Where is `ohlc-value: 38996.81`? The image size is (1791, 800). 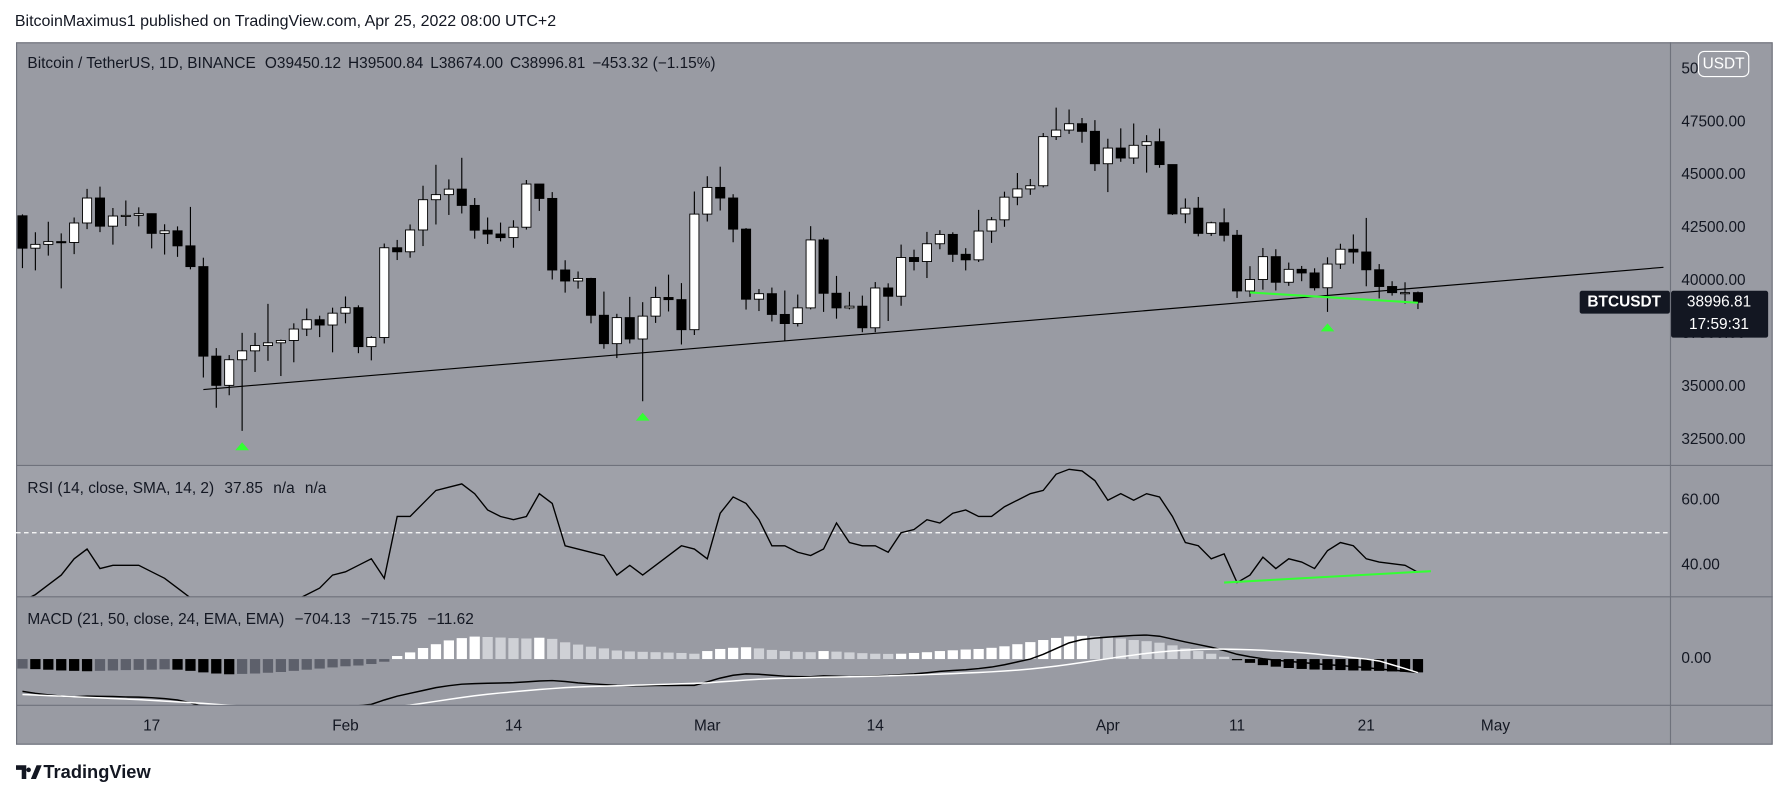
ohlc-value: 38996.81 is located at coordinates (553, 63).